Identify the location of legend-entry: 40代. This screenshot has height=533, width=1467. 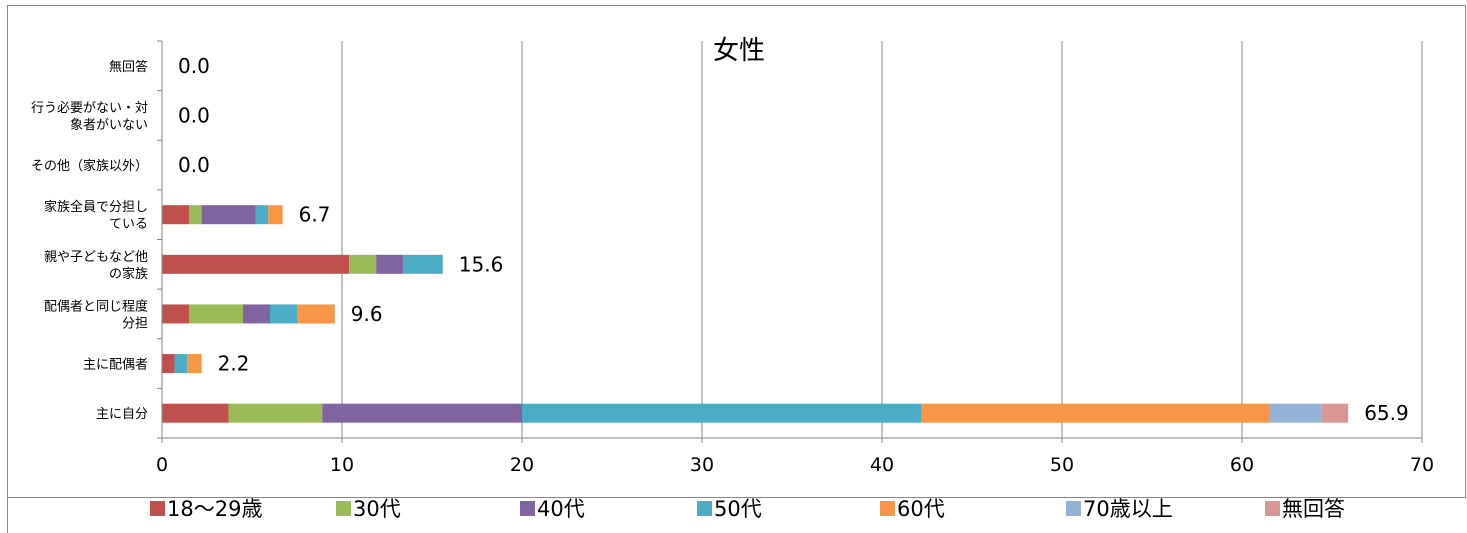
(561, 509).